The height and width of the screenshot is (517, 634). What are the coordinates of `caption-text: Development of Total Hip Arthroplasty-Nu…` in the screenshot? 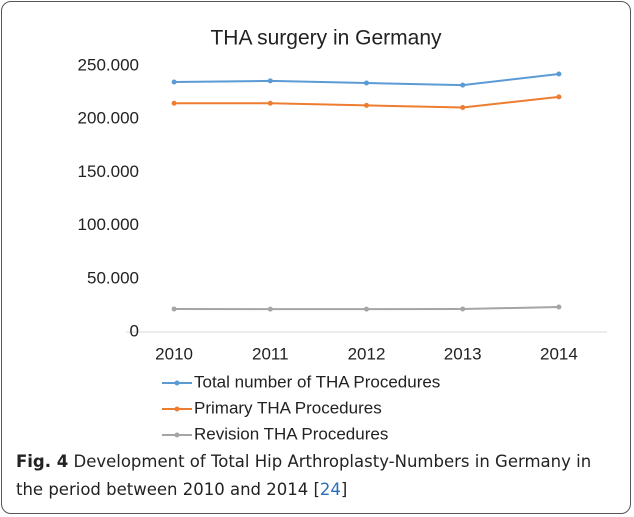 It's located at (304, 475).